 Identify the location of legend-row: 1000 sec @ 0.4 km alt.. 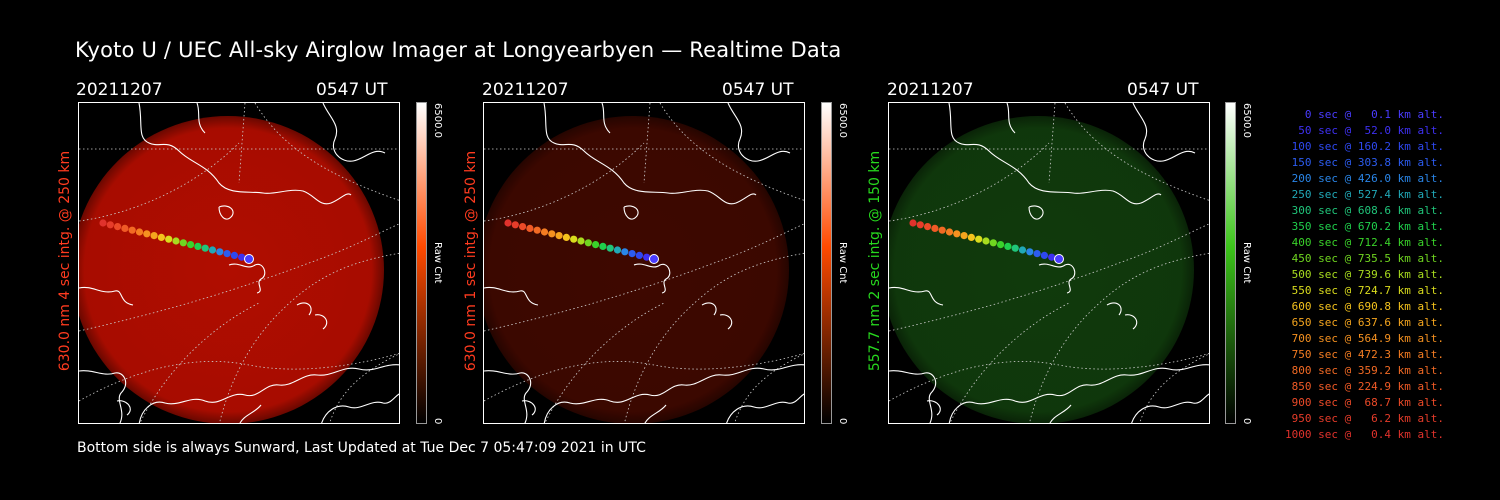
(1364, 434).